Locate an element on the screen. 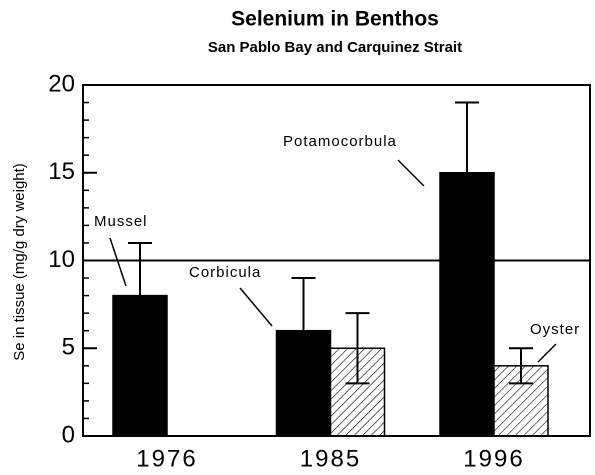  annotation: Mussel is located at coordinates (121, 221).